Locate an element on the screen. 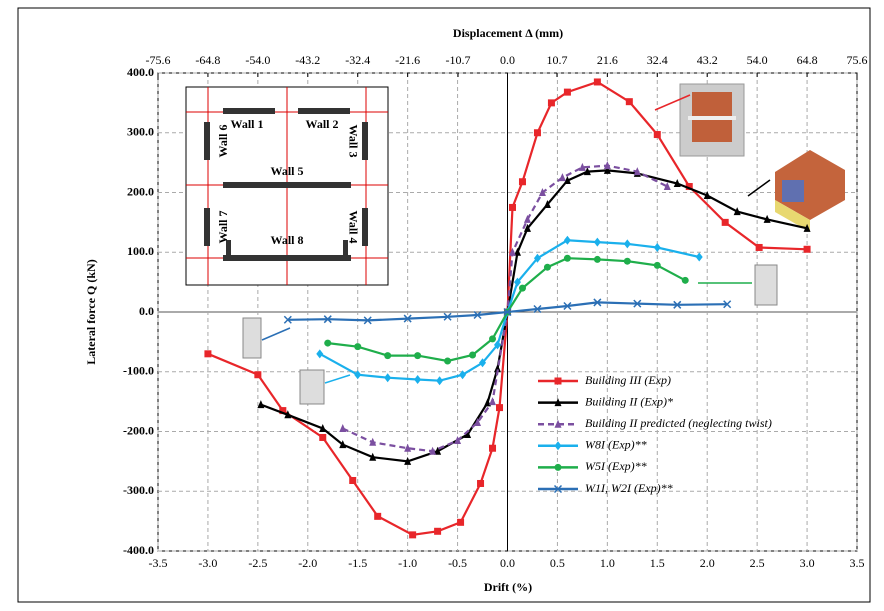 The width and height of the screenshot is (884, 611). x2-tick-label: 21.6 is located at coordinates (607, 60).